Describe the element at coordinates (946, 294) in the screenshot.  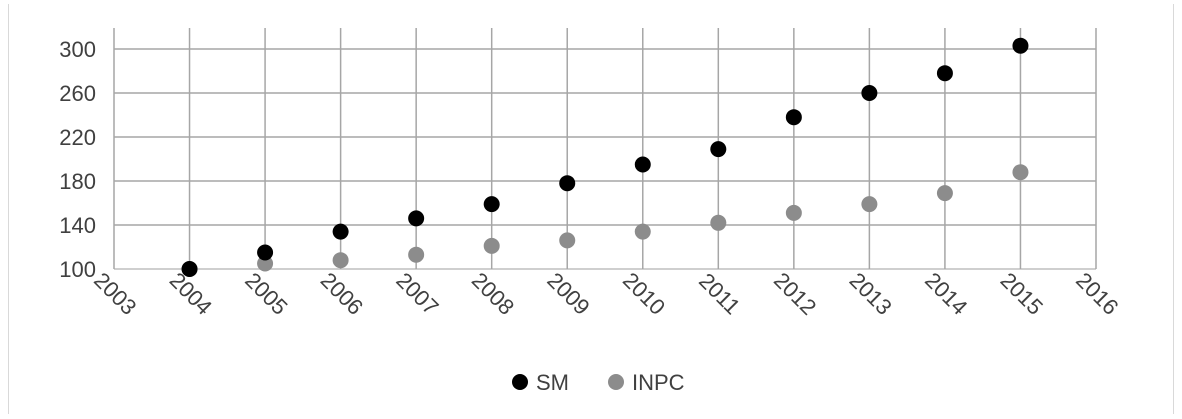
I see `x-tick-label: 2014` at that location.